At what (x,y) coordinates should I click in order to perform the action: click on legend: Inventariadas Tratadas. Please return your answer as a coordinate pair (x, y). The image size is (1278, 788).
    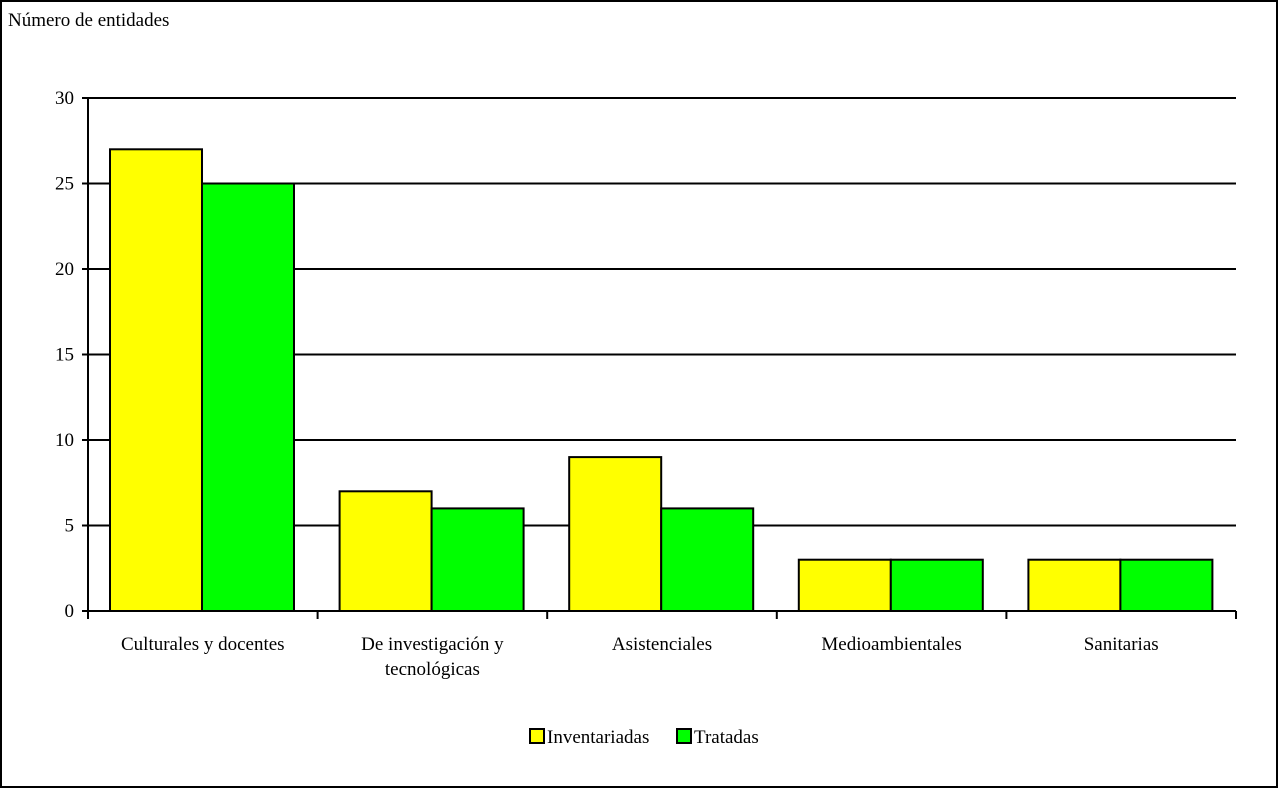
    Looking at the image, I should click on (644, 737).